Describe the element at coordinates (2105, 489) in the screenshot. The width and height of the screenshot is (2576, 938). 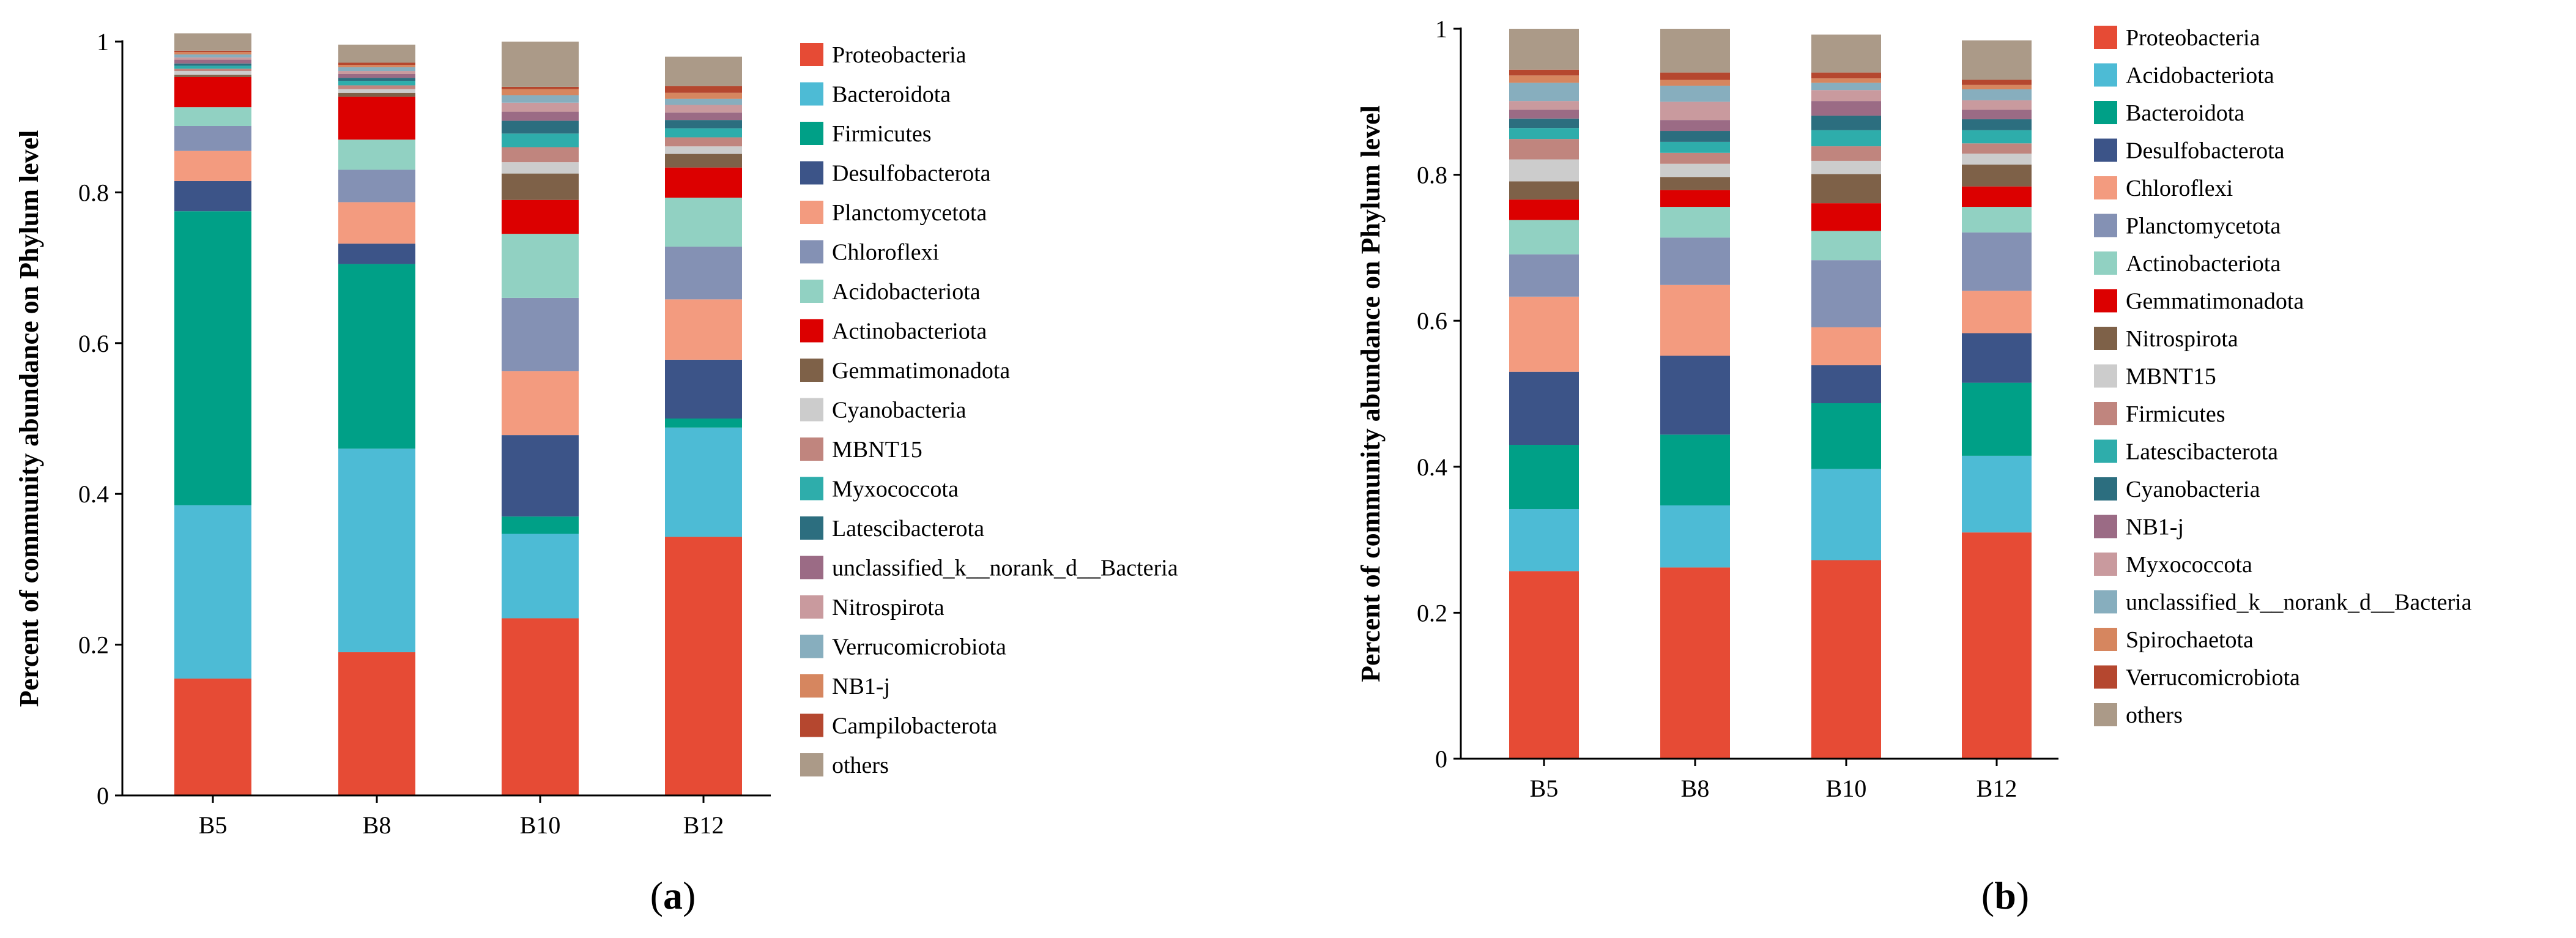
I see `legend-swatch-cyanobacteria` at that location.